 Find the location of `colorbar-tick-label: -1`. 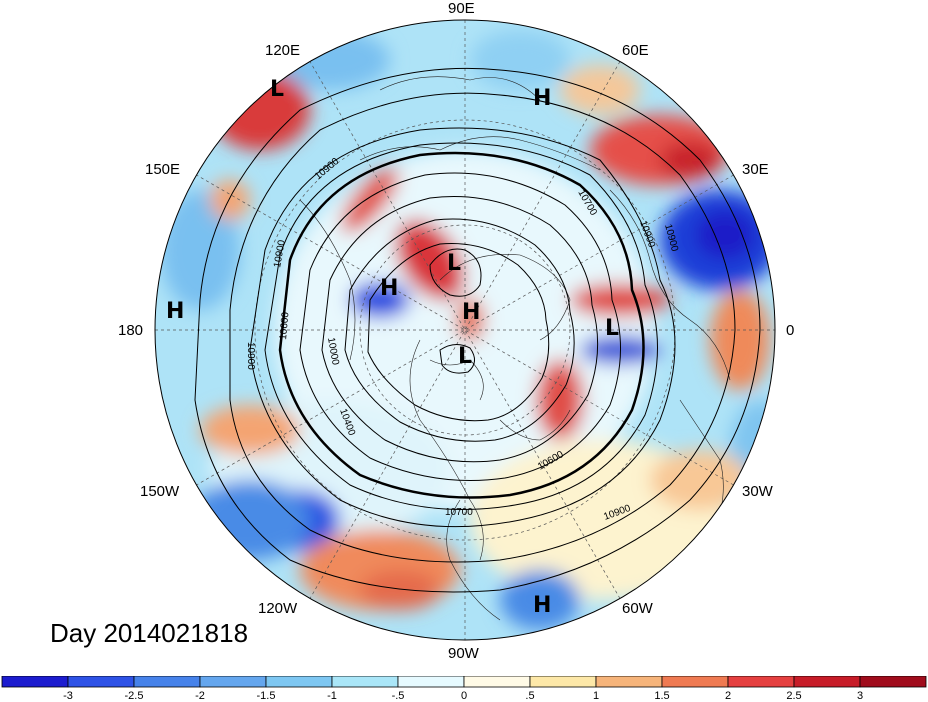

colorbar-tick-label: -1 is located at coordinates (332, 696).